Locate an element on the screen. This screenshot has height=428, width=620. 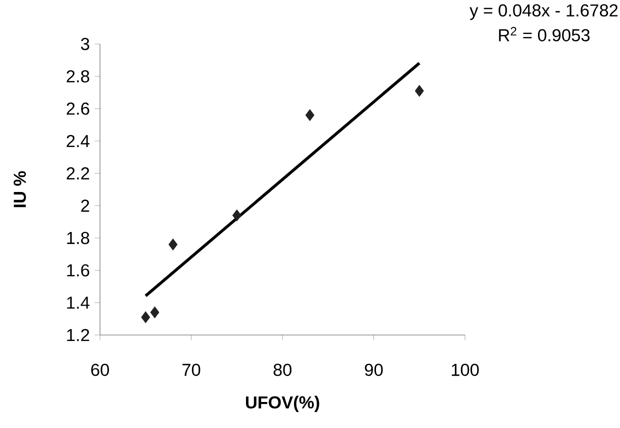
x-tick-label: 90 is located at coordinates (373, 370).